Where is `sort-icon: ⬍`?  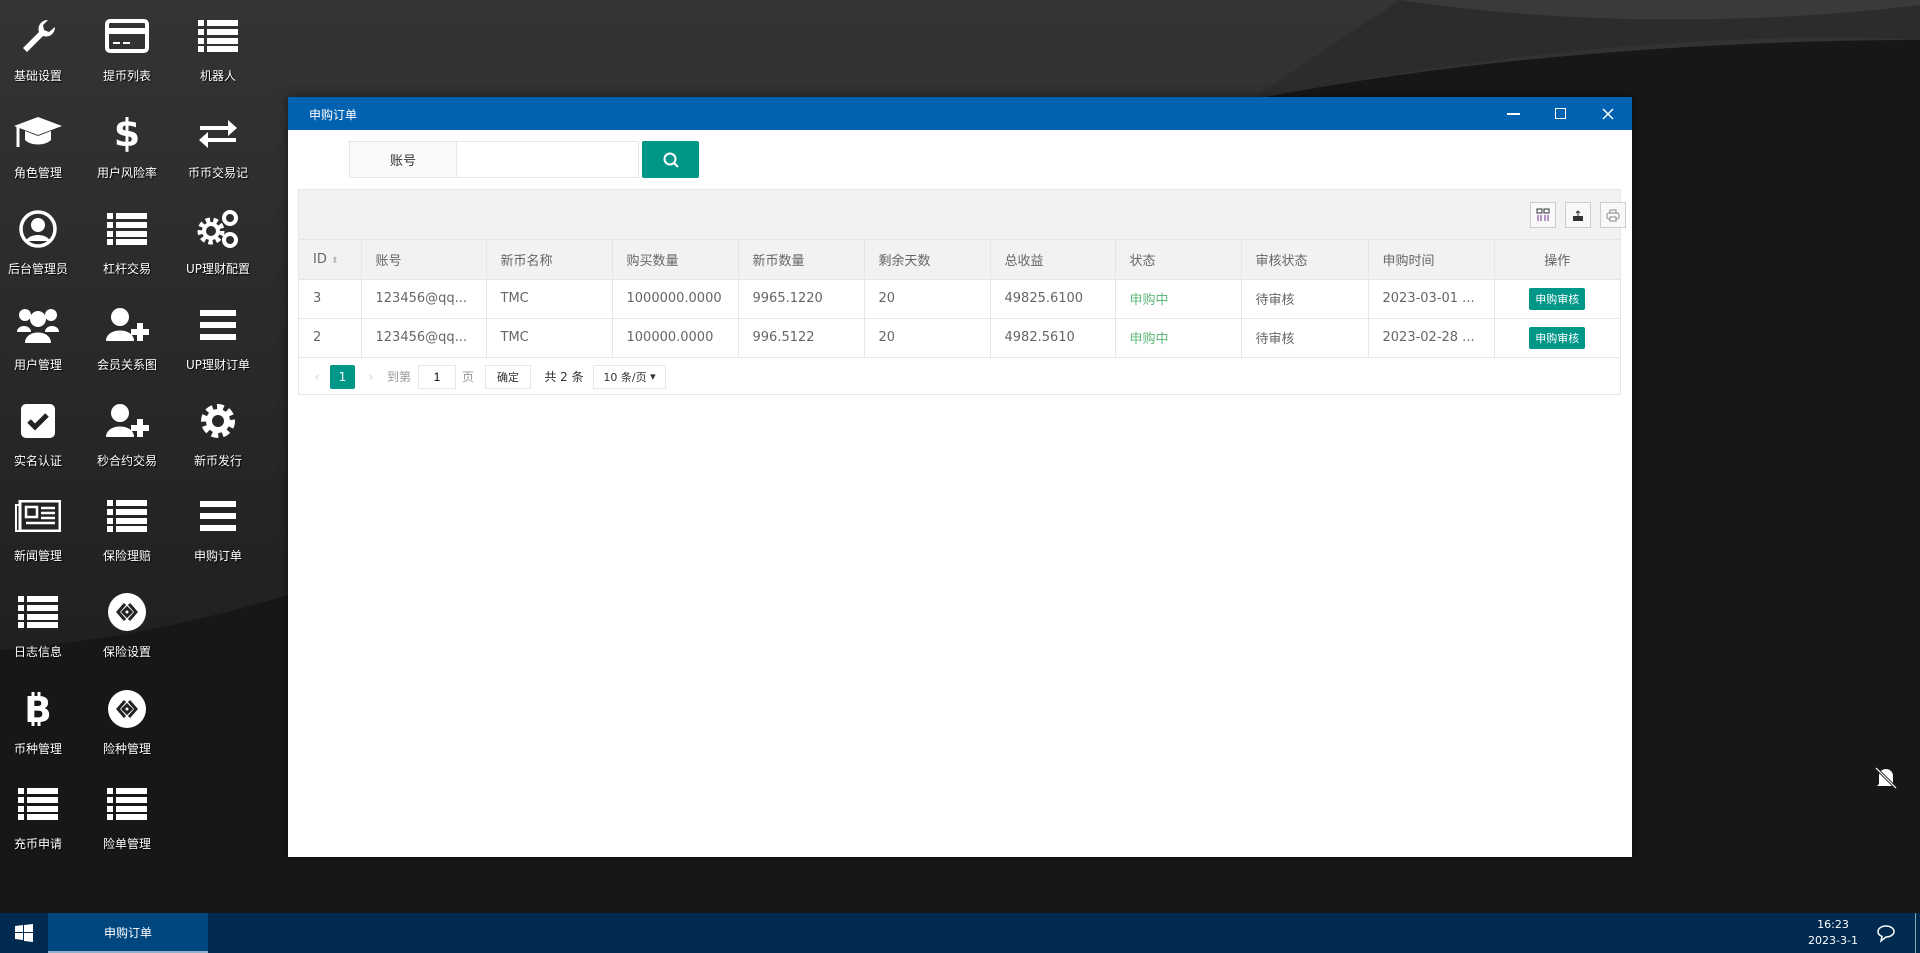 sort-icon: ⬍ is located at coordinates (335, 260).